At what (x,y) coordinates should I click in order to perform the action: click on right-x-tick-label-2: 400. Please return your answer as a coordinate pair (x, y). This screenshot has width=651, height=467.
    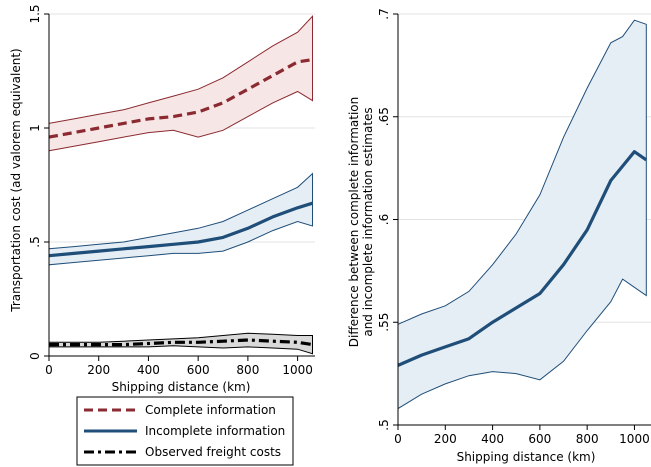
    Looking at the image, I should click on (492, 439).